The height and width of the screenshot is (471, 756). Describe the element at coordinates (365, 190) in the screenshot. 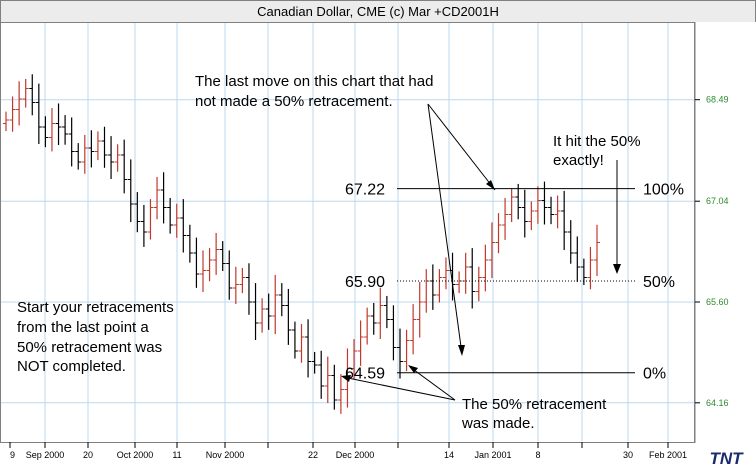

I see `level-price-label: 67.22` at that location.